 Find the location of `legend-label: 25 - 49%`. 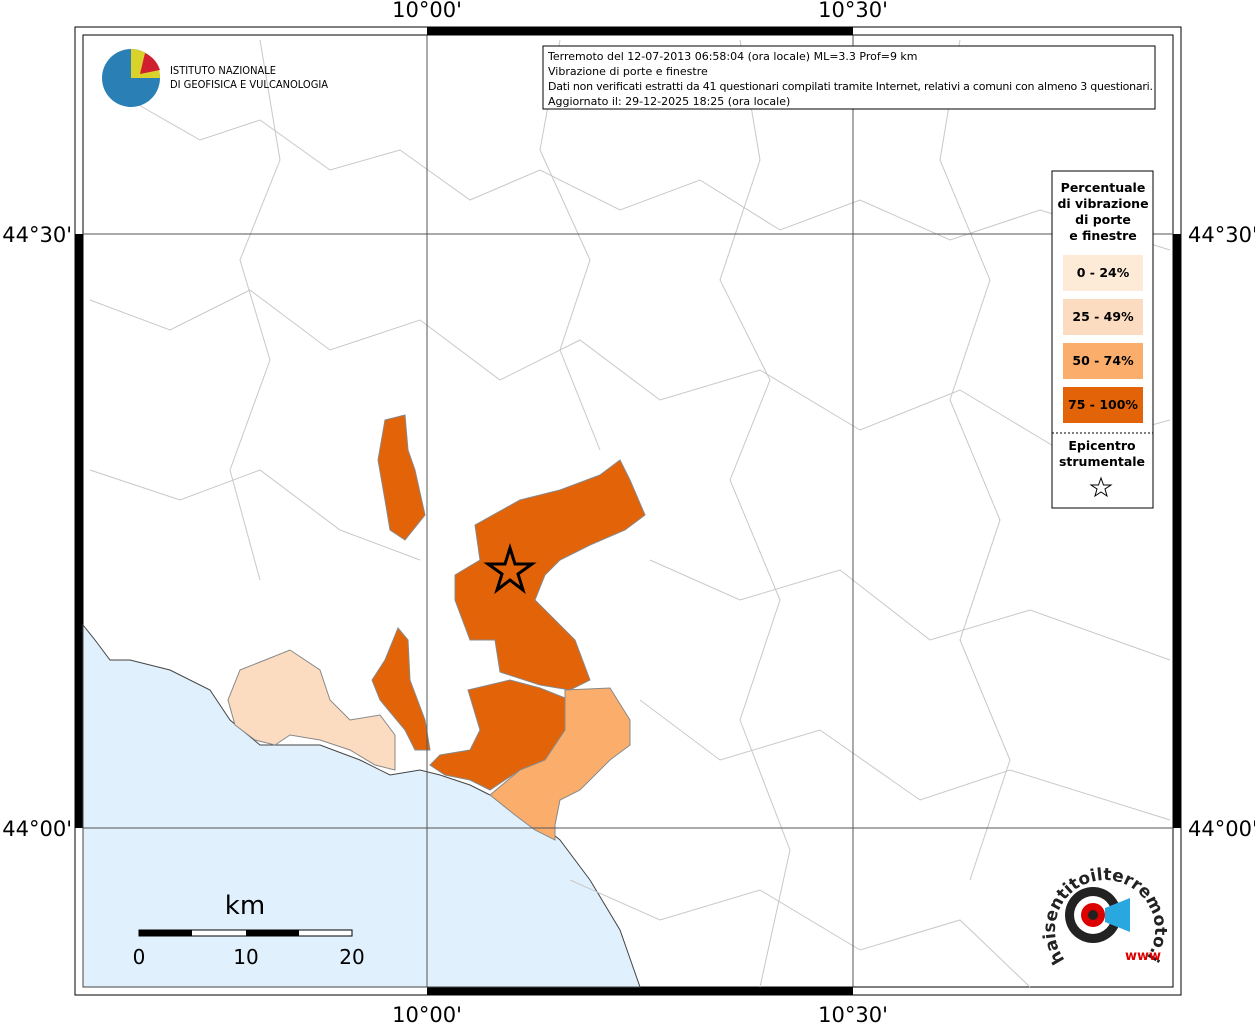

legend-label: 25 - 49% is located at coordinates (1103, 316).